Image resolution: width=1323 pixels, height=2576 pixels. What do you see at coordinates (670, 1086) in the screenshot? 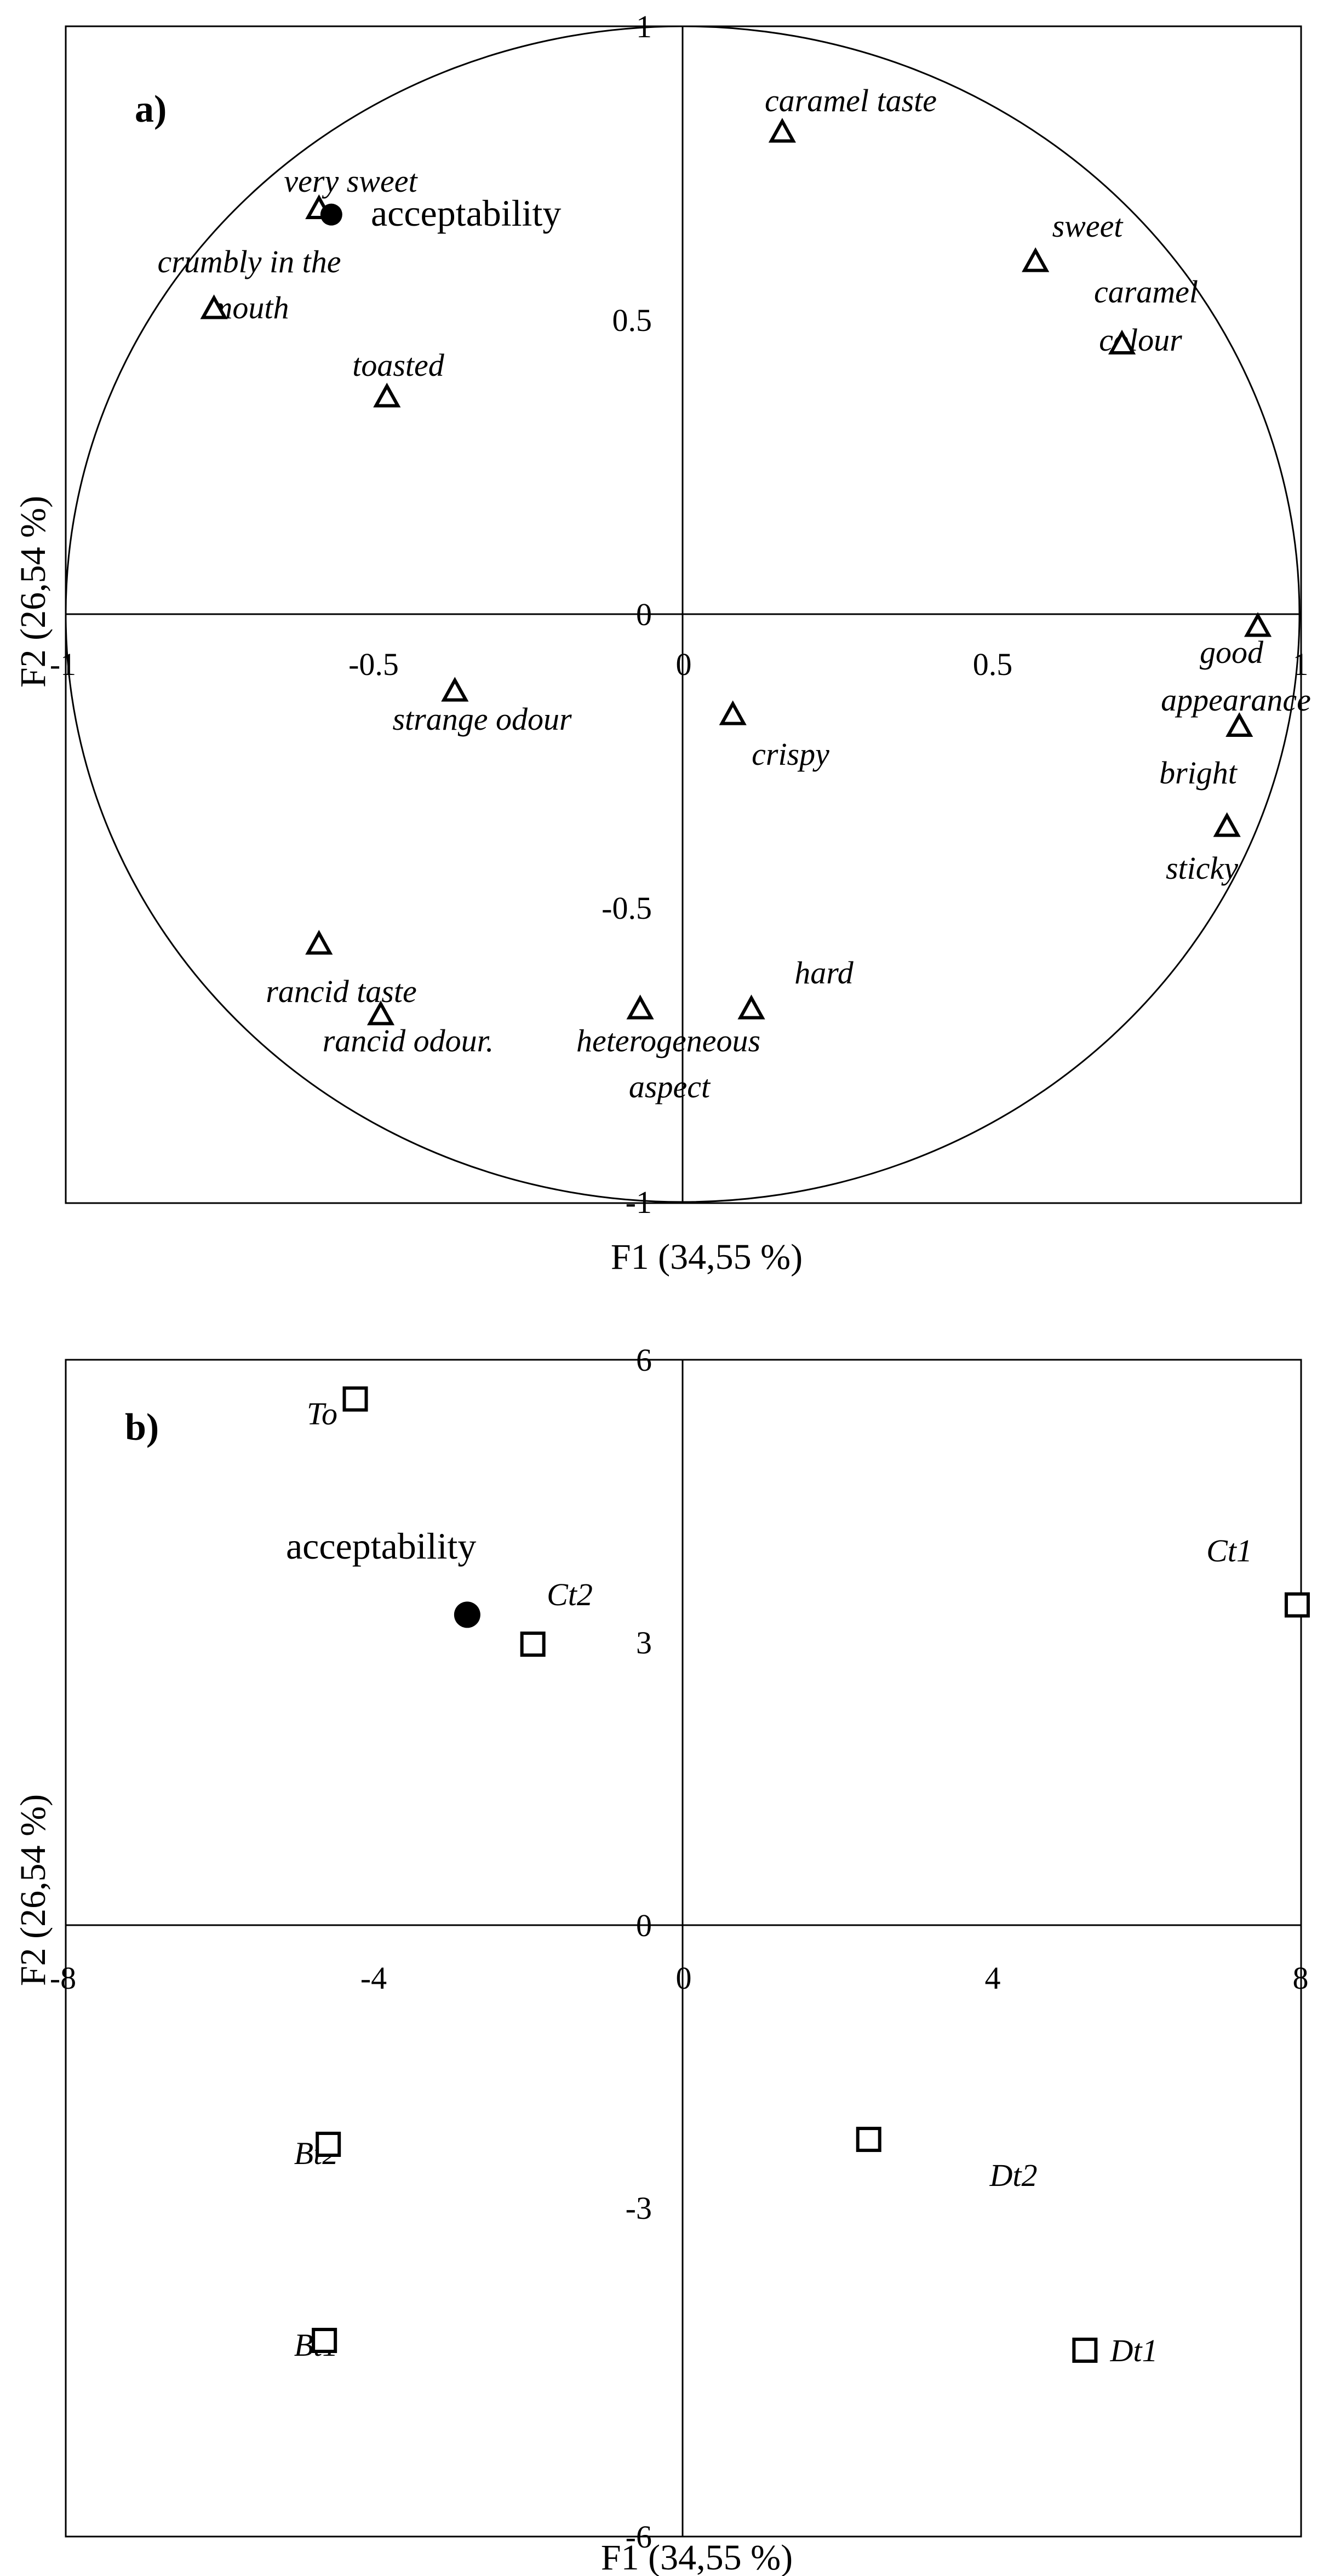
I see `panel-a-point-label: aspect` at bounding box center [670, 1086].